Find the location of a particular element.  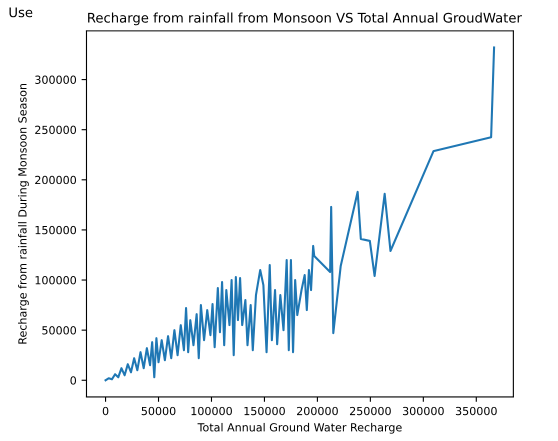

y-tick-label: 0 is located at coordinates (73, 380).